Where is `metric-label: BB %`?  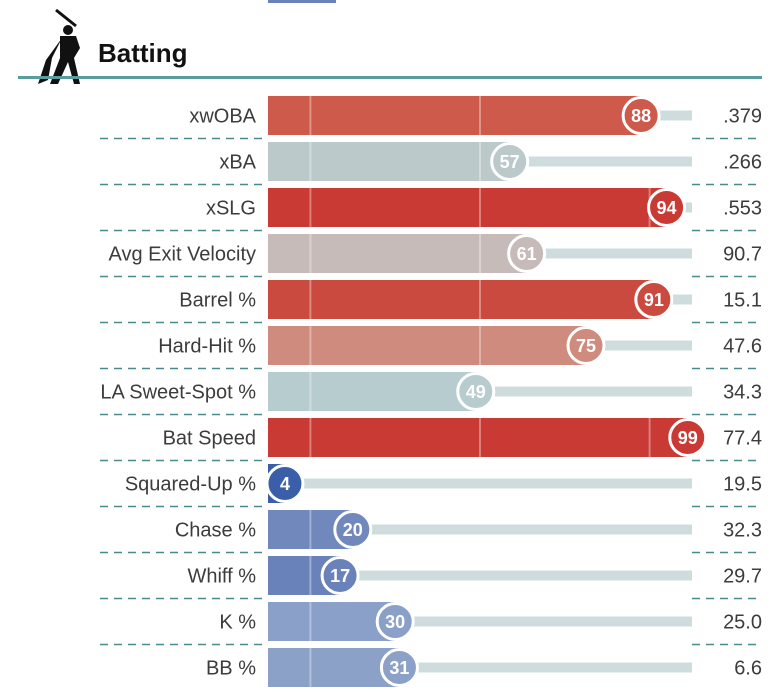
metric-label: BB % is located at coordinates (231, 669).